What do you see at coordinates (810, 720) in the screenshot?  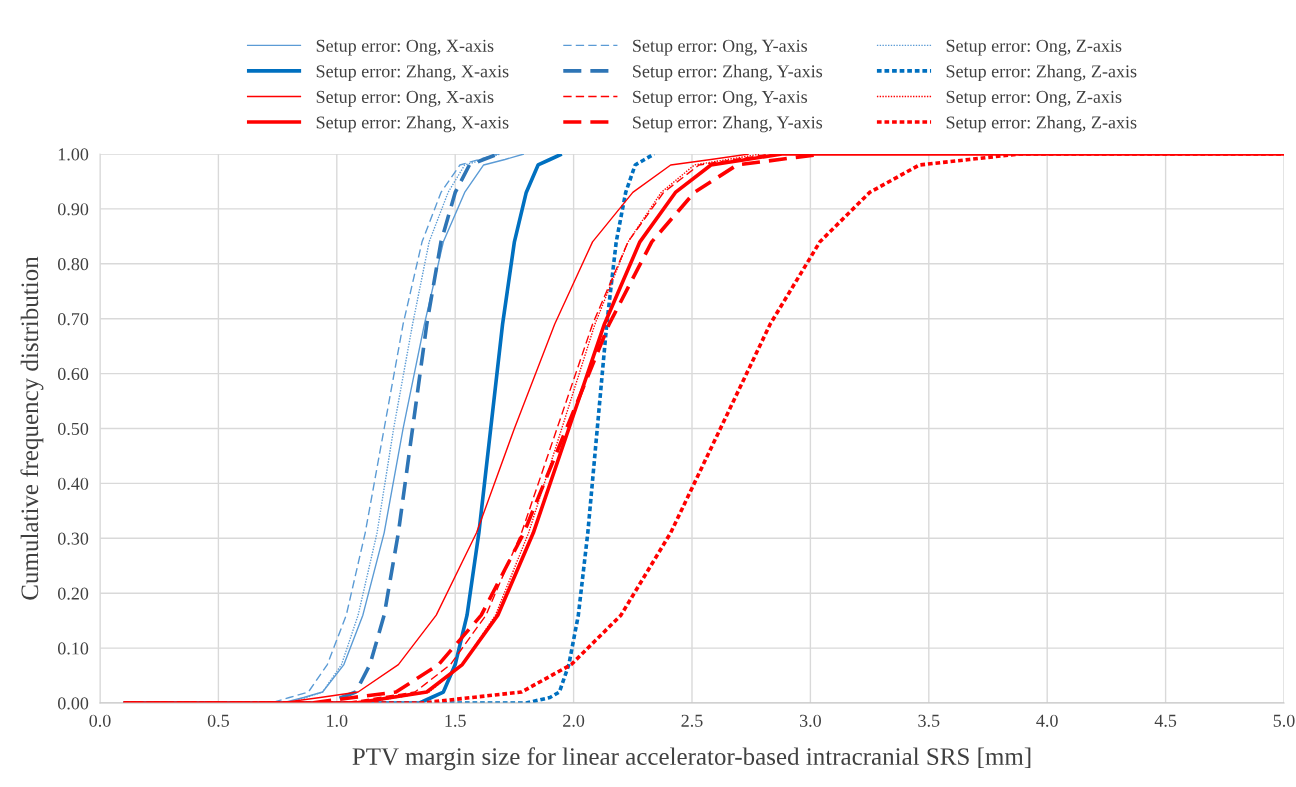 I see `x-tick-label: 3.0` at bounding box center [810, 720].